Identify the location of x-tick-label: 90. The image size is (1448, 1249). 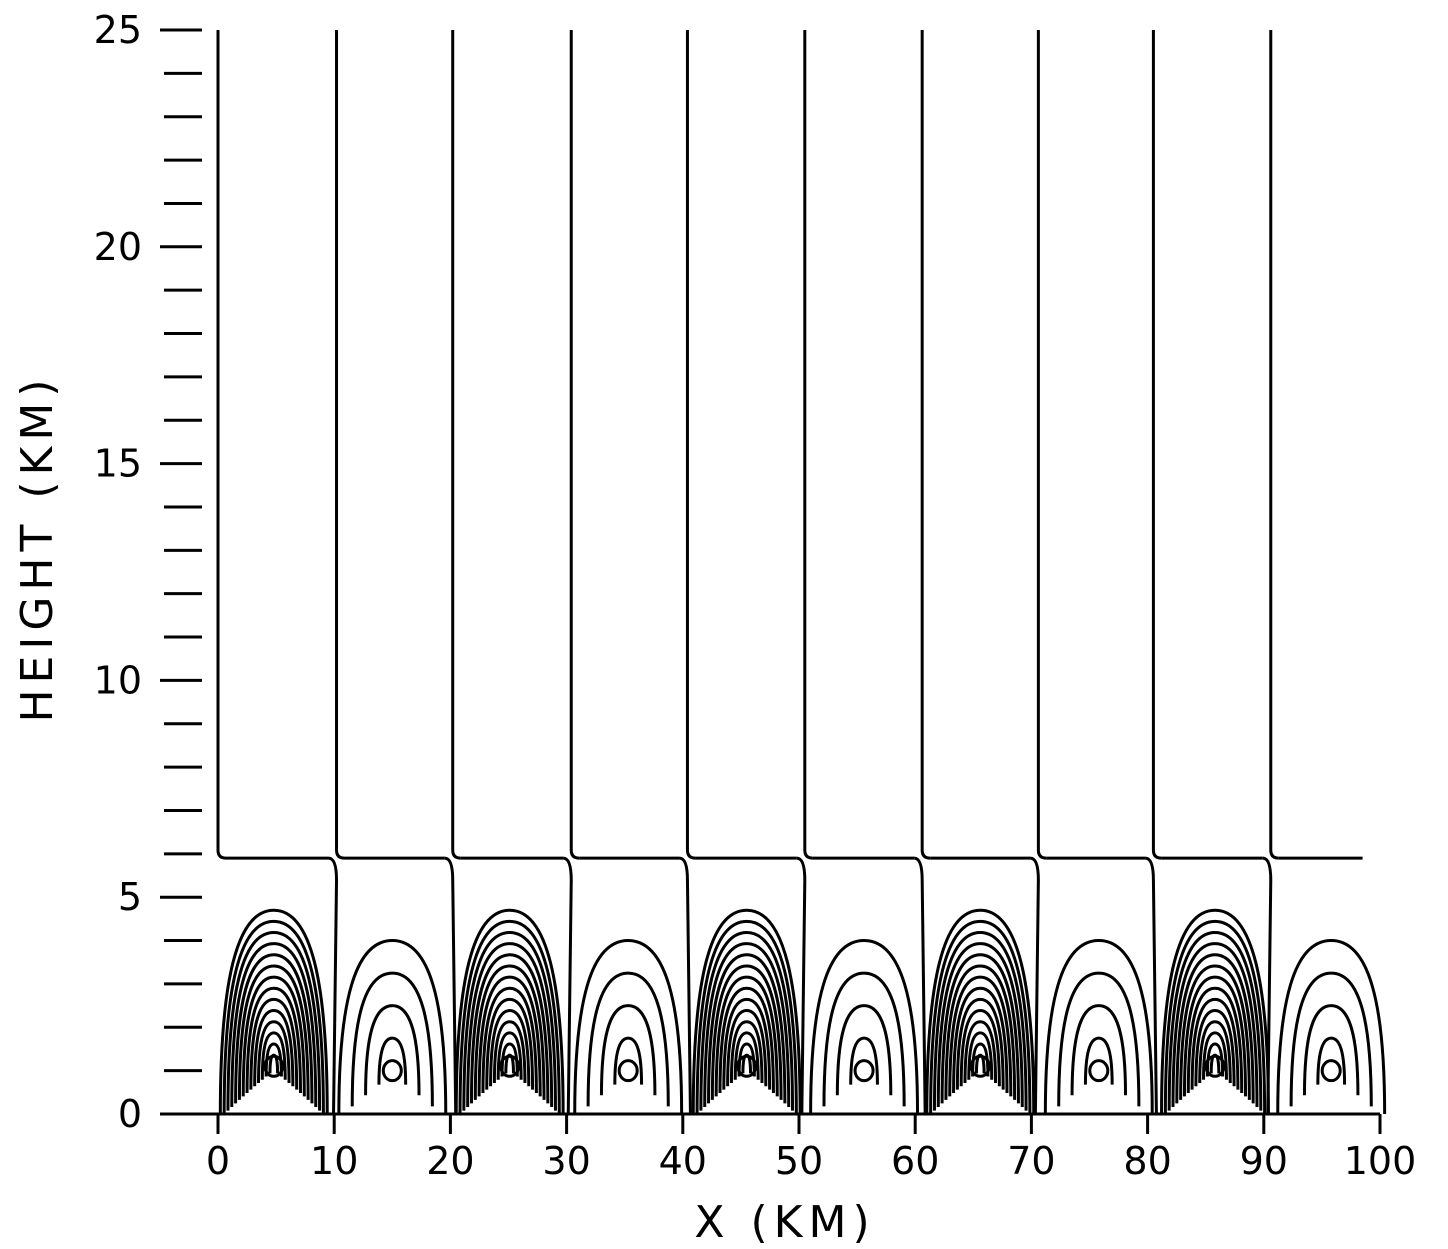
(1264, 1161).